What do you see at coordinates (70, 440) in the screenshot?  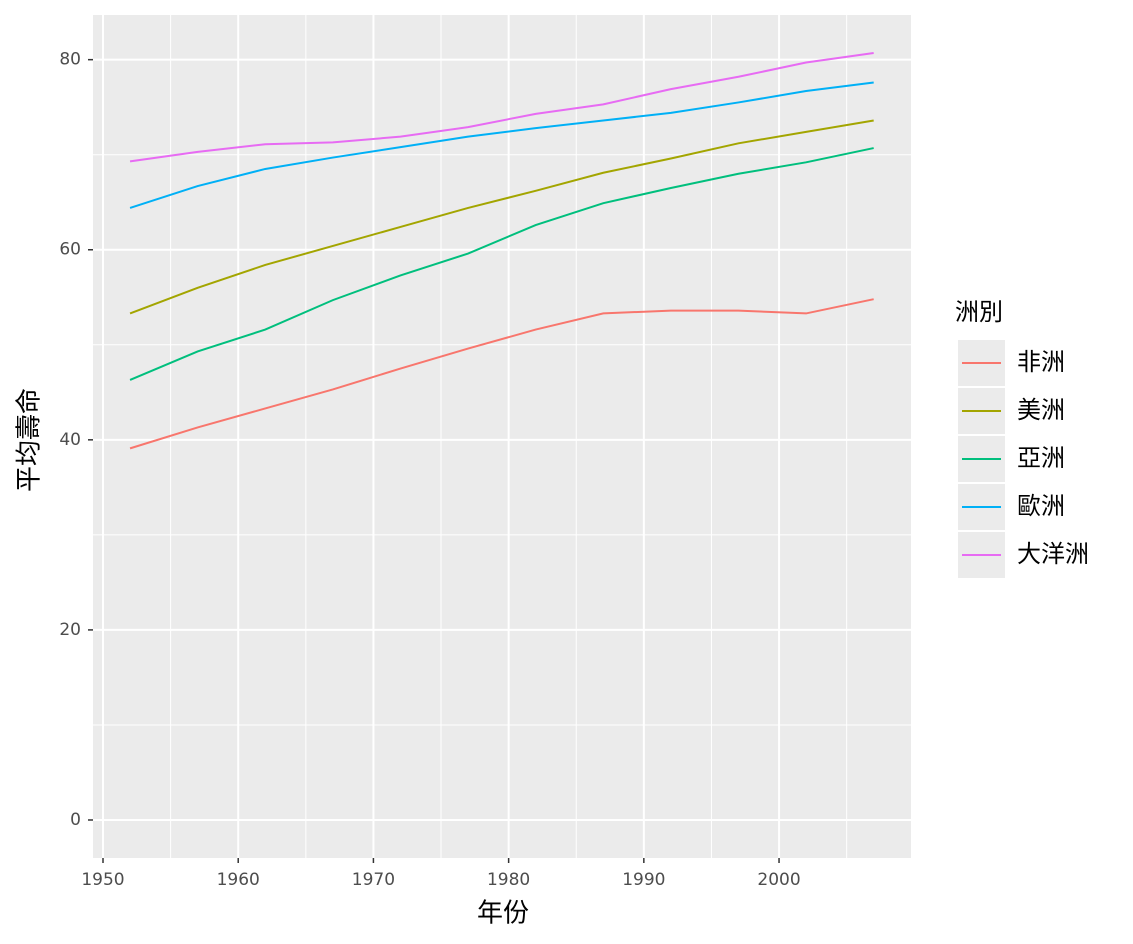 I see `y-tick-label: 40` at bounding box center [70, 440].